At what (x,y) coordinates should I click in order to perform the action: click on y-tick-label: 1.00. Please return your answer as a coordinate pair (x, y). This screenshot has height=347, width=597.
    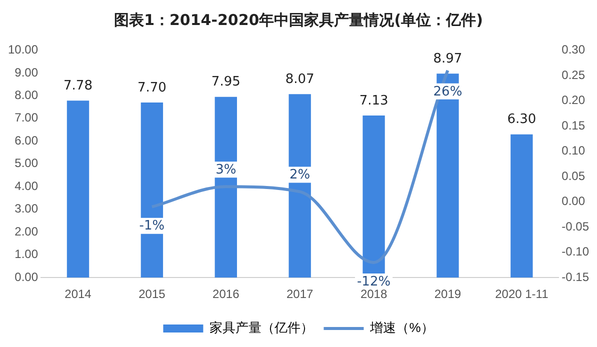
    Looking at the image, I should click on (26, 254).